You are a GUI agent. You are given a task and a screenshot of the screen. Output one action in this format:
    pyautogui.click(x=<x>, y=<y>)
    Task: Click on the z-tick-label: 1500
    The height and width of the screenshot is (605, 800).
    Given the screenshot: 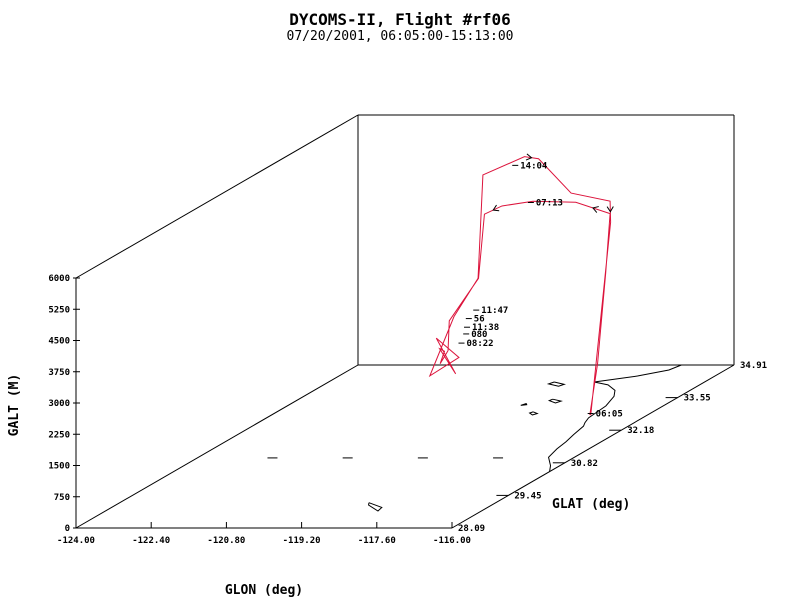 What is the action you would take?
    pyautogui.click(x=59, y=467)
    